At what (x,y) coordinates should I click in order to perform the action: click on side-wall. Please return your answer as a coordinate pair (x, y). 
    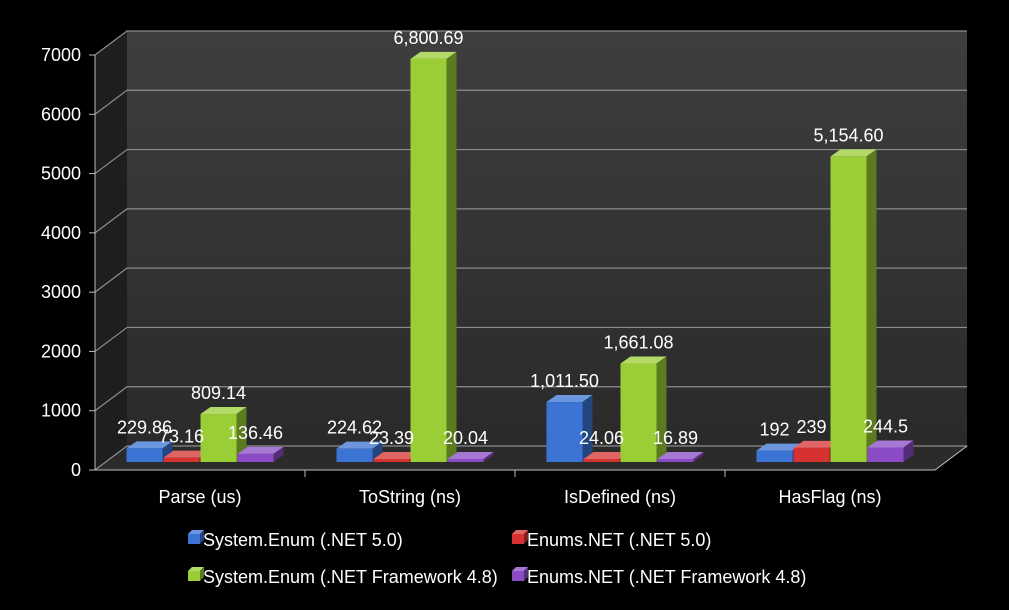
    Looking at the image, I should click on (111, 250).